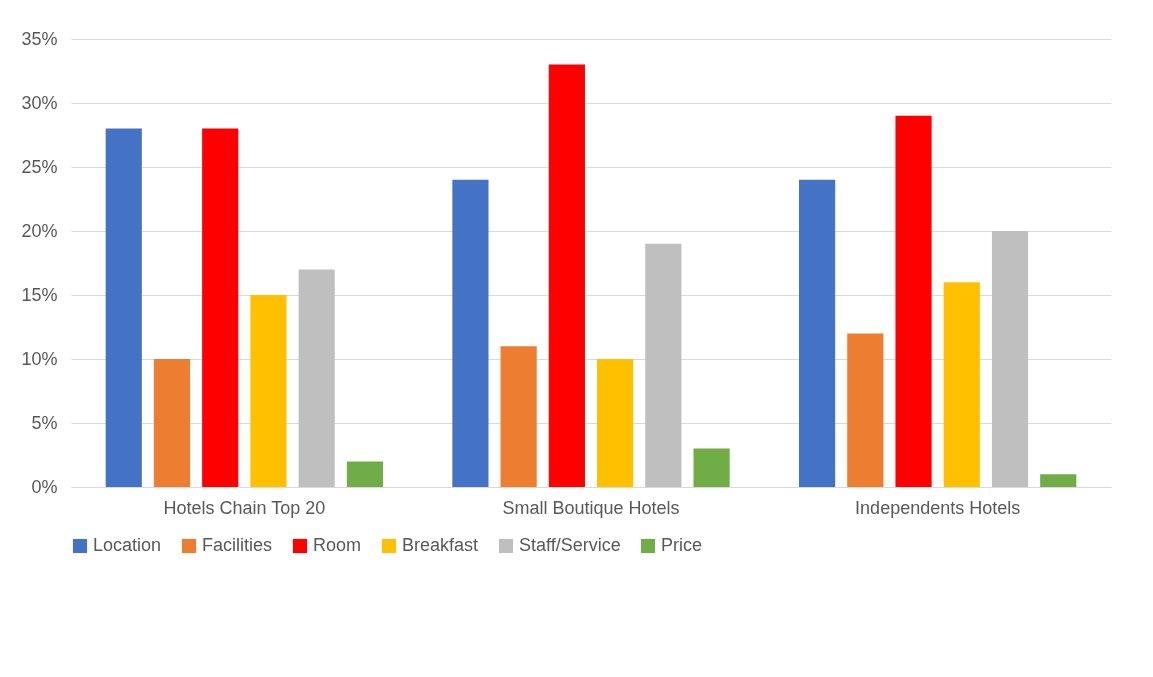  What do you see at coordinates (39, 38) in the screenshot?
I see `y-tick-label: 35%` at bounding box center [39, 38].